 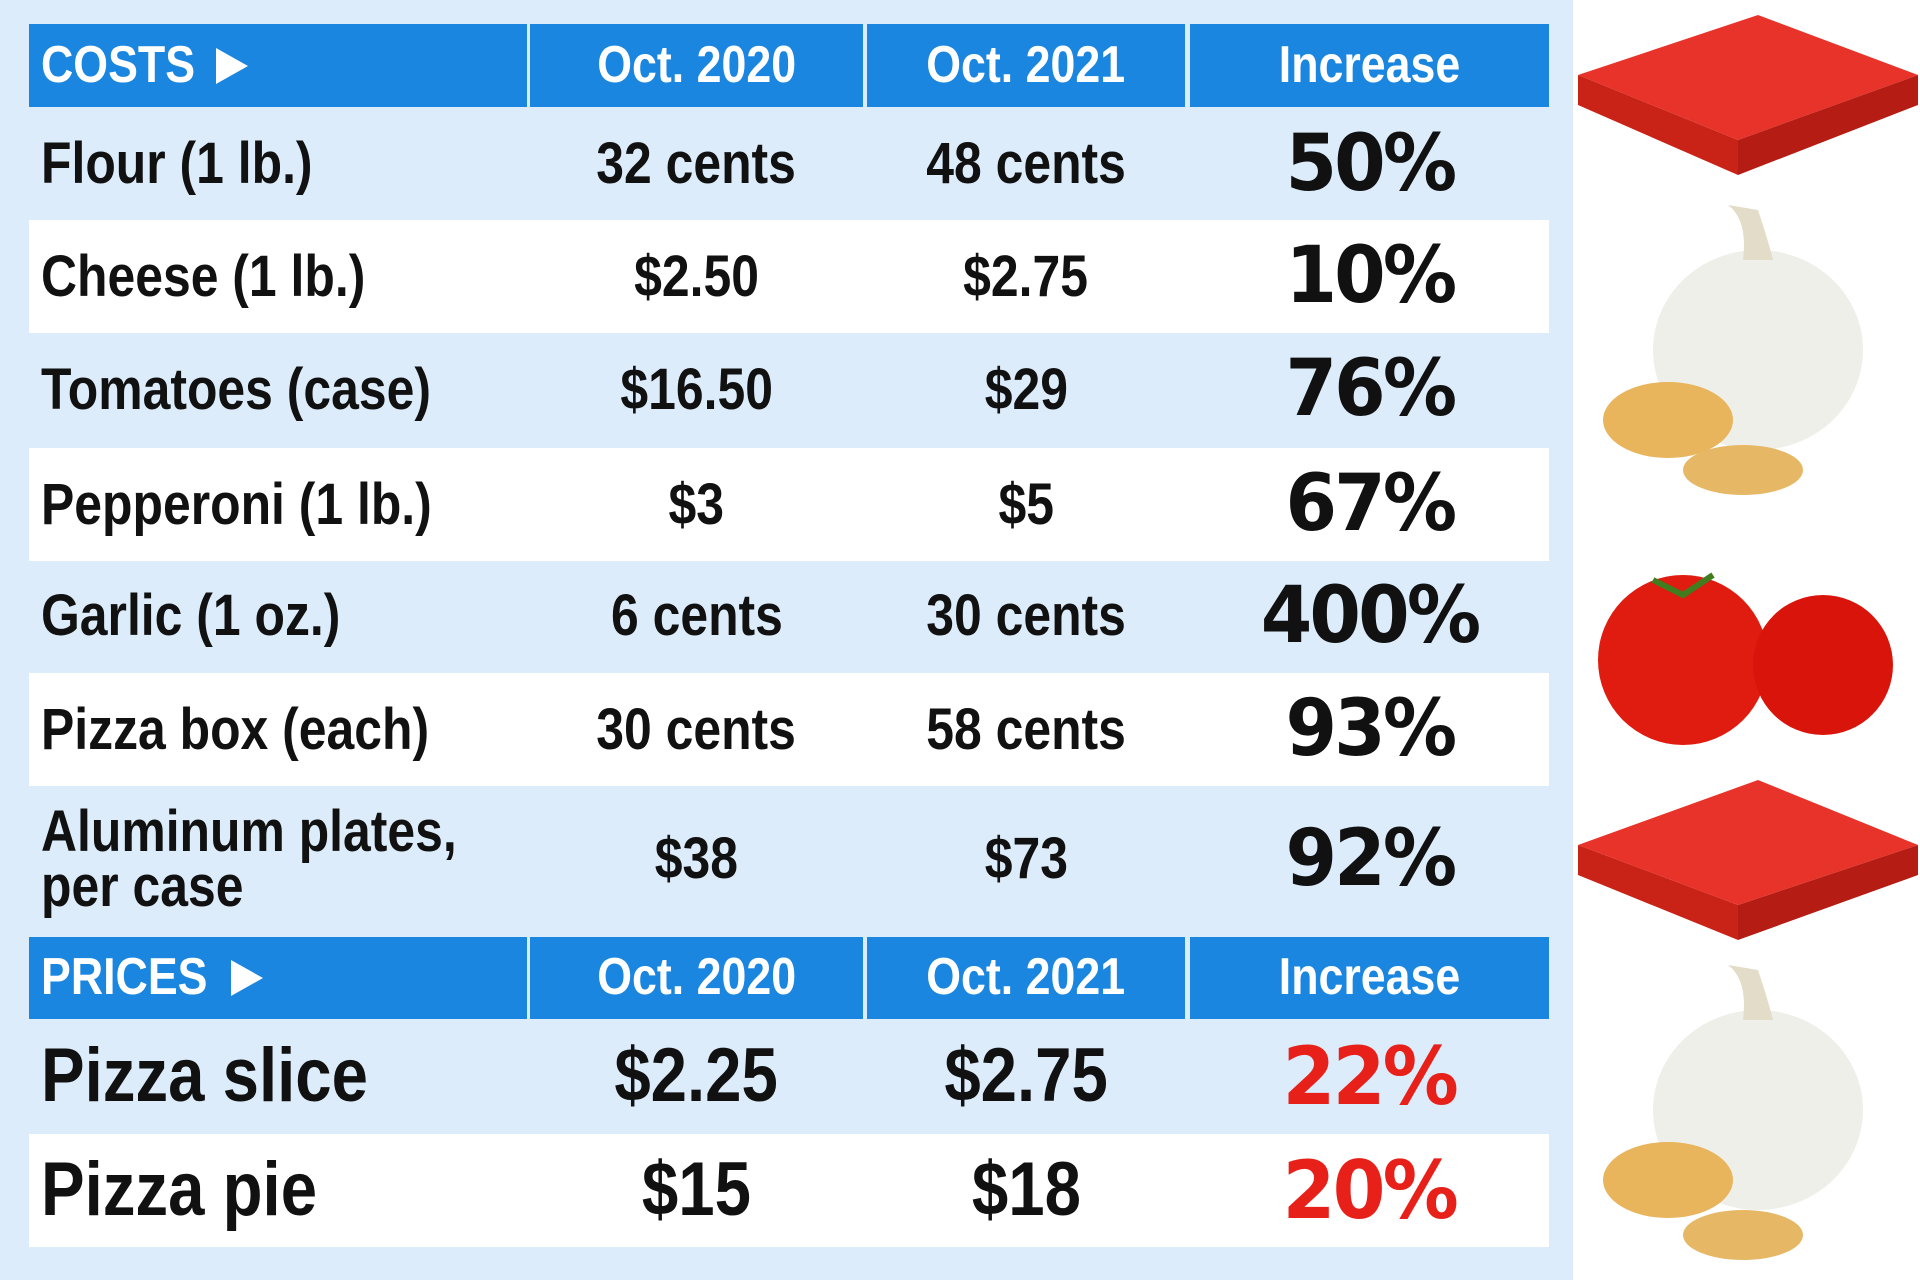 What do you see at coordinates (1026, 389) in the screenshot?
I see `price-cell: $29` at bounding box center [1026, 389].